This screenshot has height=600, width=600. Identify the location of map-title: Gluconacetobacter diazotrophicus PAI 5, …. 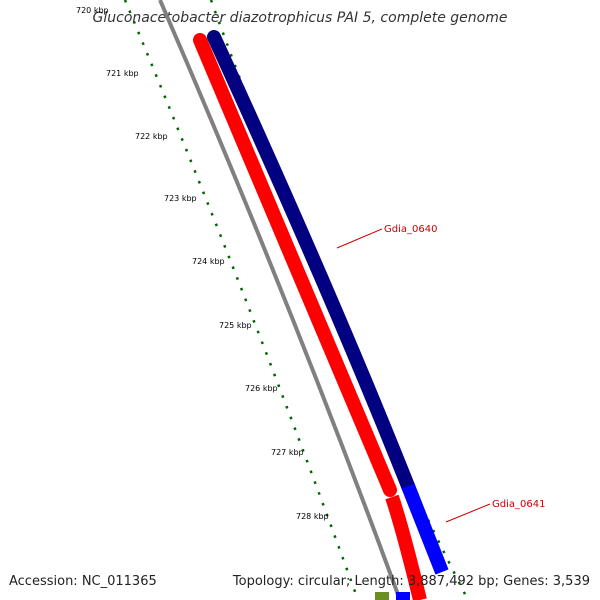
(300, 18).